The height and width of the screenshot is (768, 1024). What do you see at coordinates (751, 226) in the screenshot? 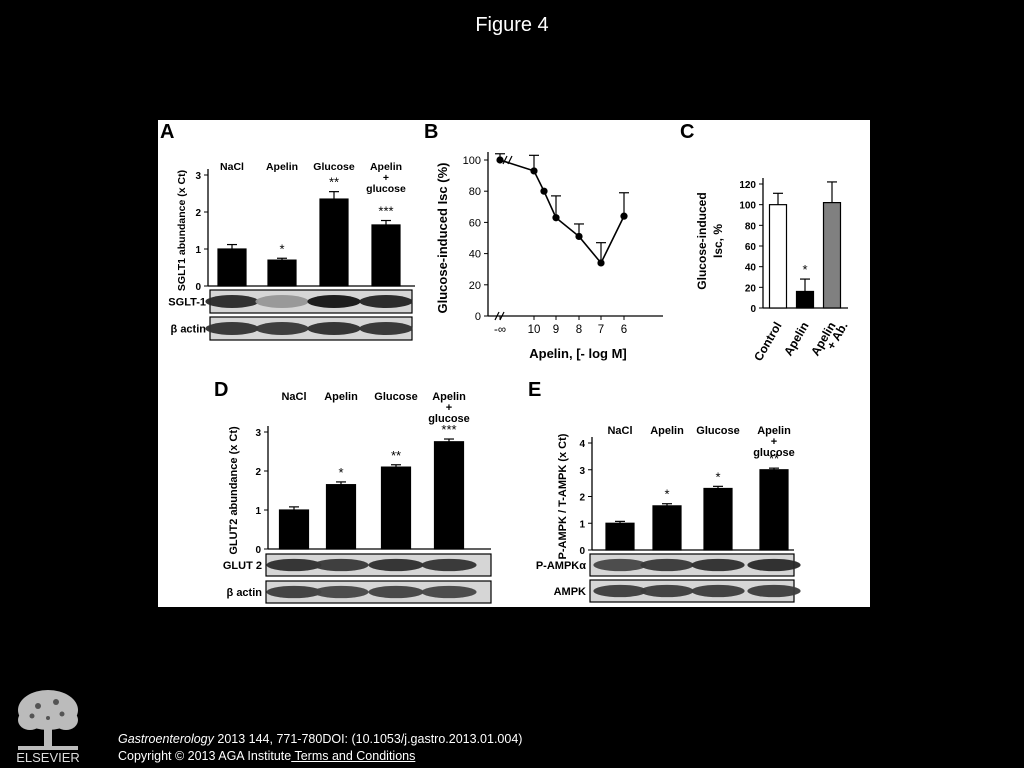
I see `y-tick-label-c: 80` at bounding box center [751, 226].